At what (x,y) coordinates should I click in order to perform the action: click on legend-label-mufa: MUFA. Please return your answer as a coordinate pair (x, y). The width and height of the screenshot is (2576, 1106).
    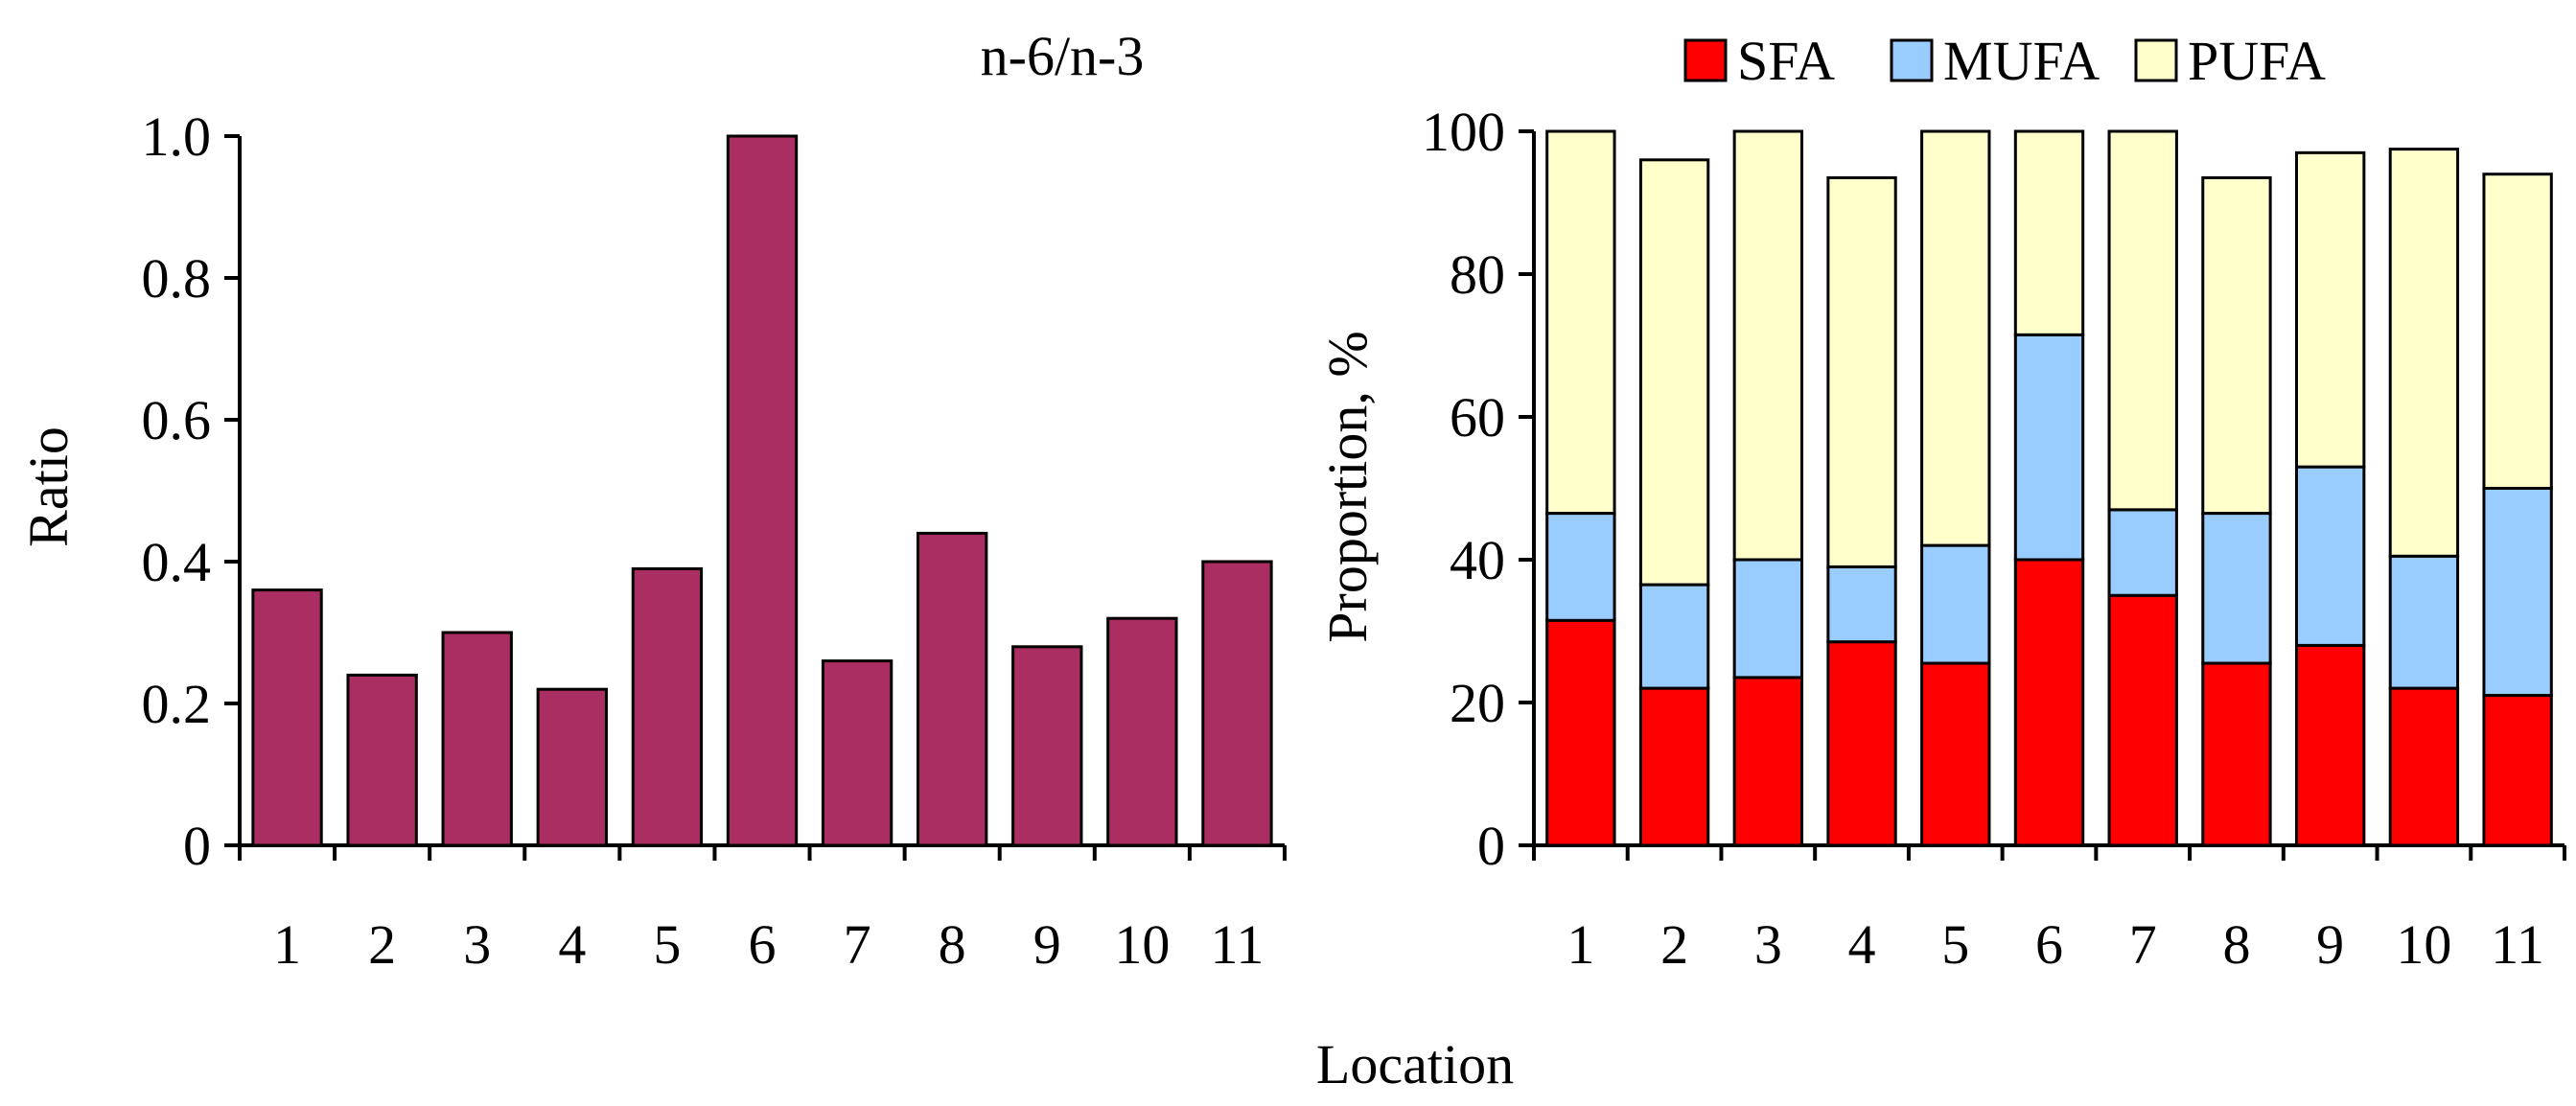
    Looking at the image, I should click on (2022, 61).